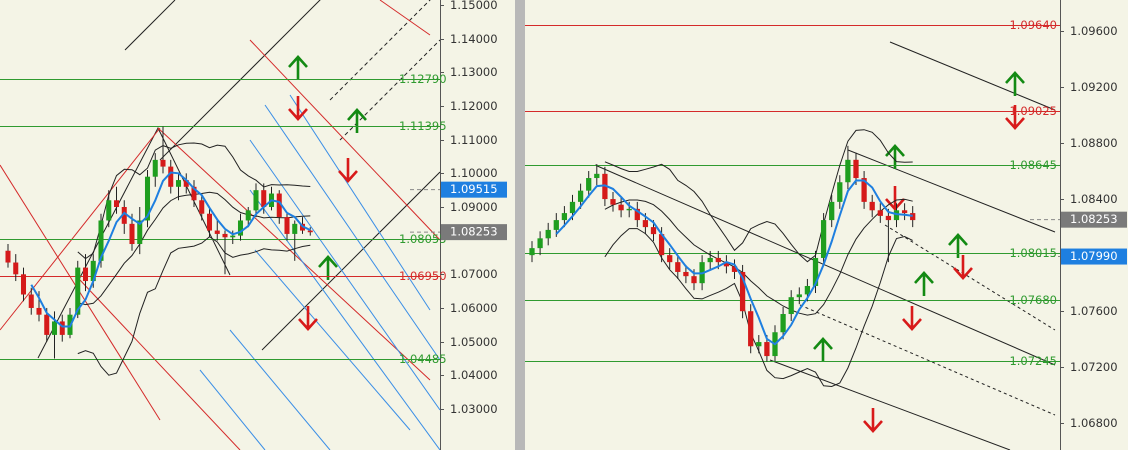 This screenshot has height=450, width=1128. I want to click on y-tick-label: 1.09200, so click(1094, 87).